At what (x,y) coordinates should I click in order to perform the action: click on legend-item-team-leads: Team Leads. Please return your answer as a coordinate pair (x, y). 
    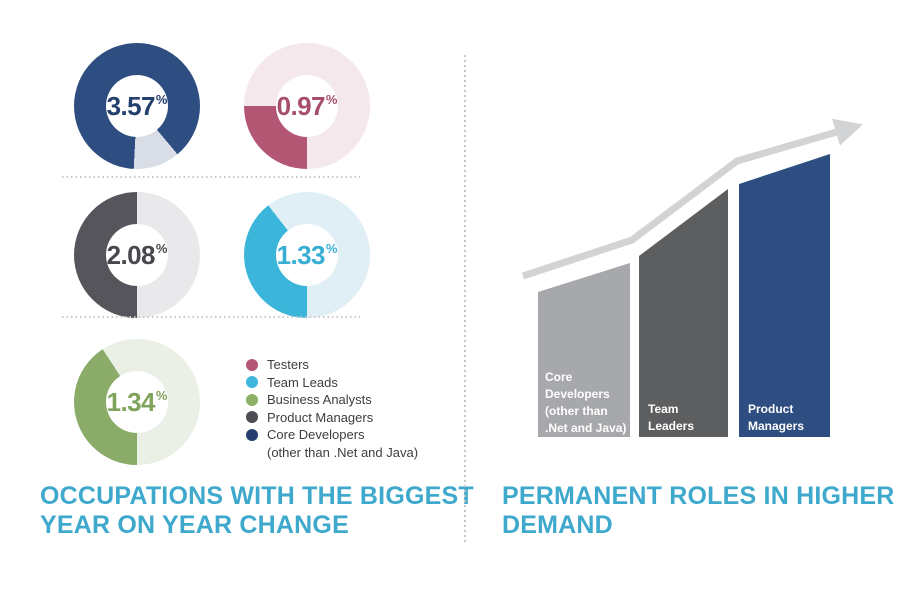
    Looking at the image, I should click on (353, 383).